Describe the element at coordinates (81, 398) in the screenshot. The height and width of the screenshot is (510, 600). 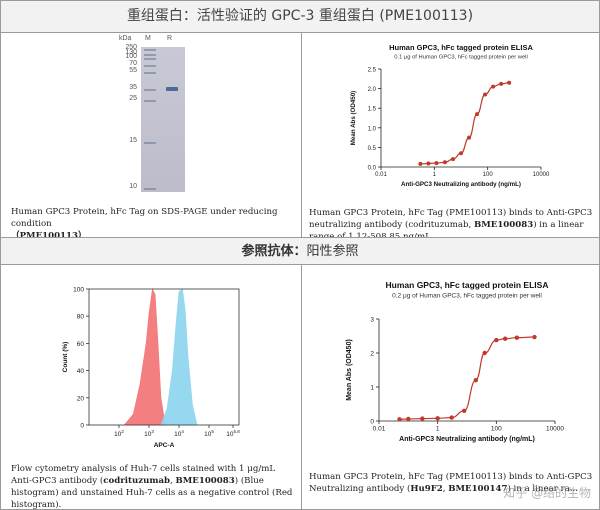
I see `y-tick-label: 20` at that location.